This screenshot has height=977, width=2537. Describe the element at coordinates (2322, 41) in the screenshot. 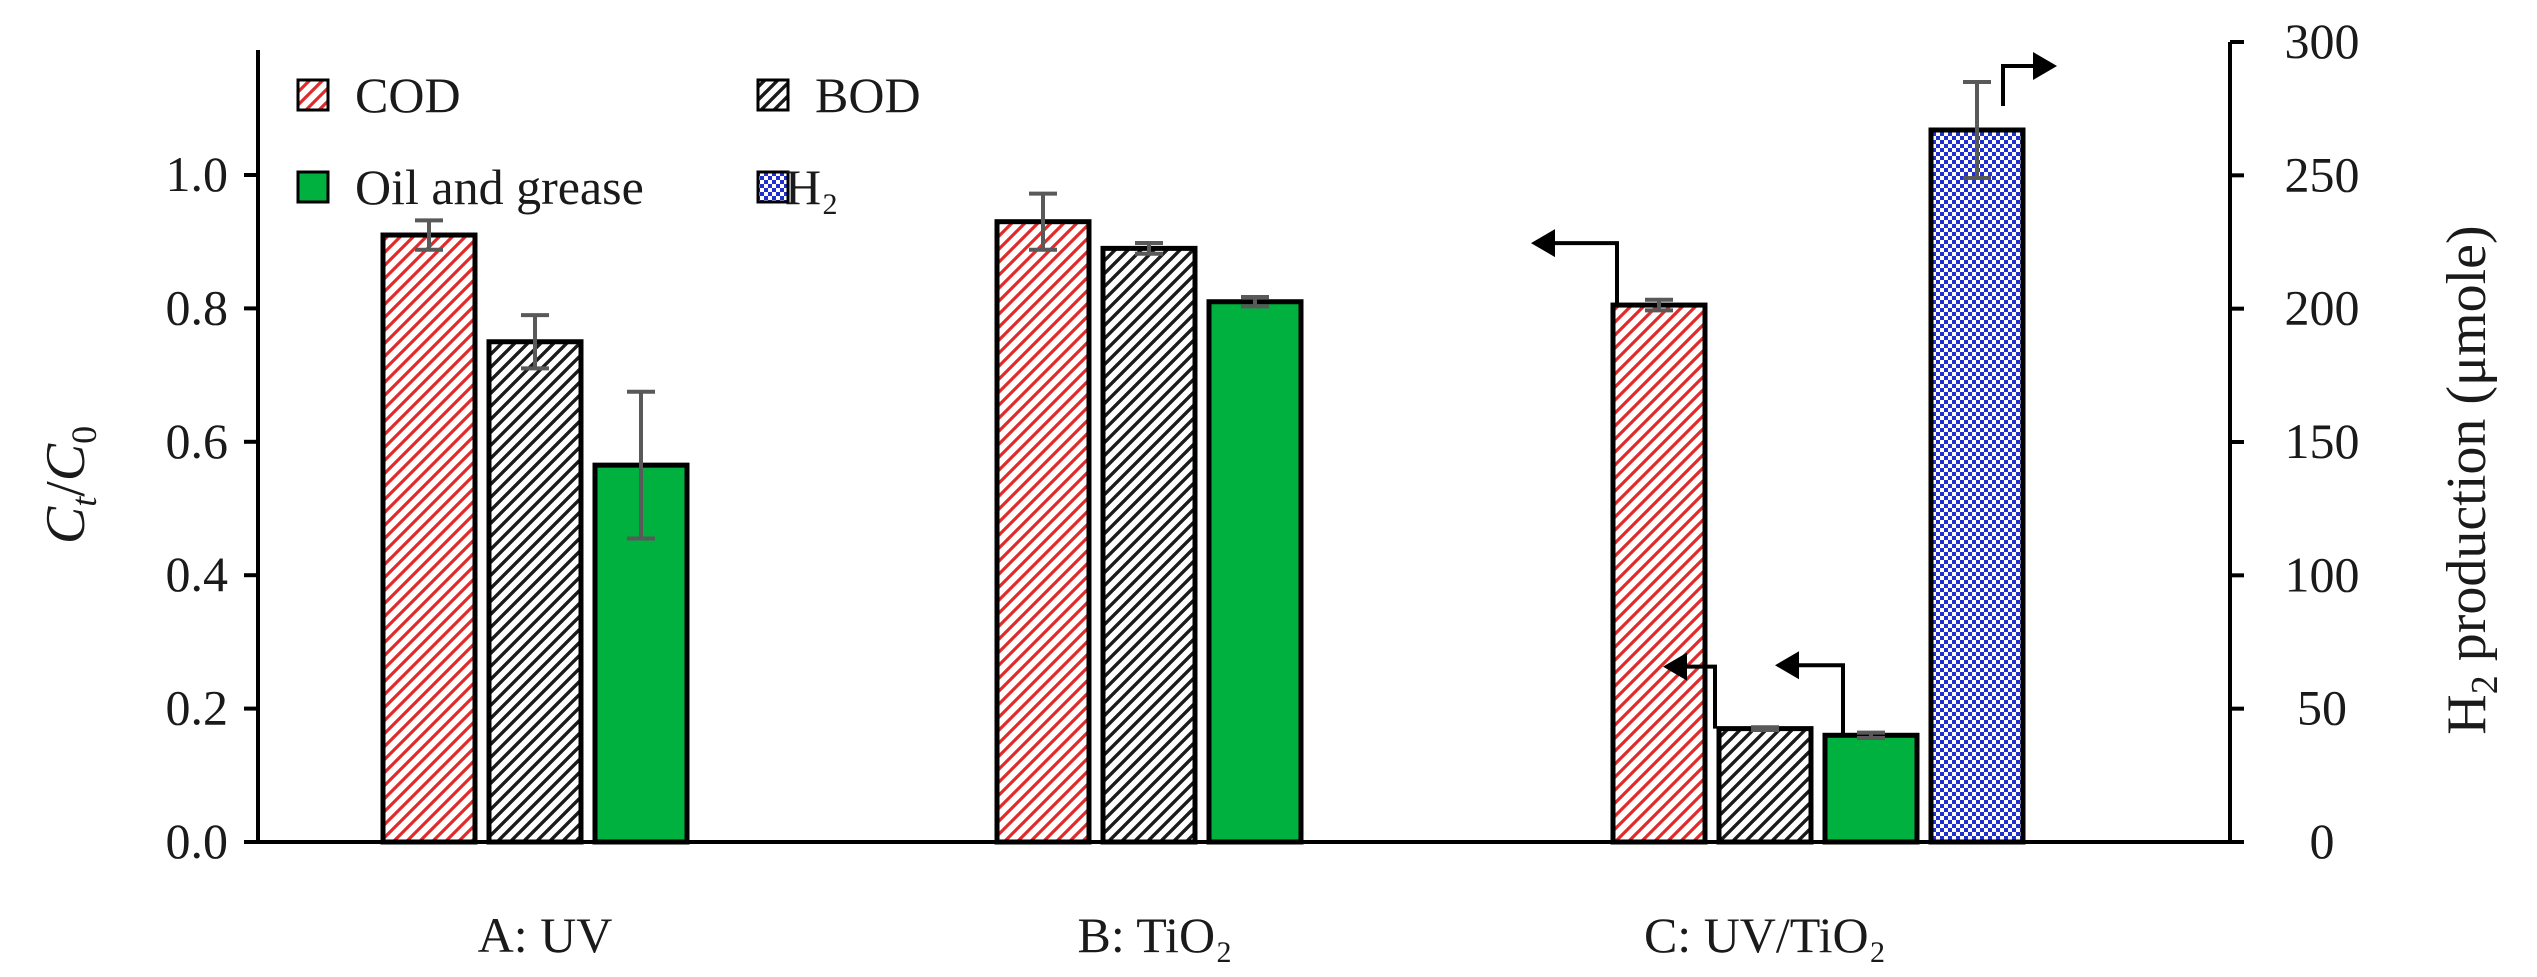

I see `y-right-tick-label: 300` at that location.